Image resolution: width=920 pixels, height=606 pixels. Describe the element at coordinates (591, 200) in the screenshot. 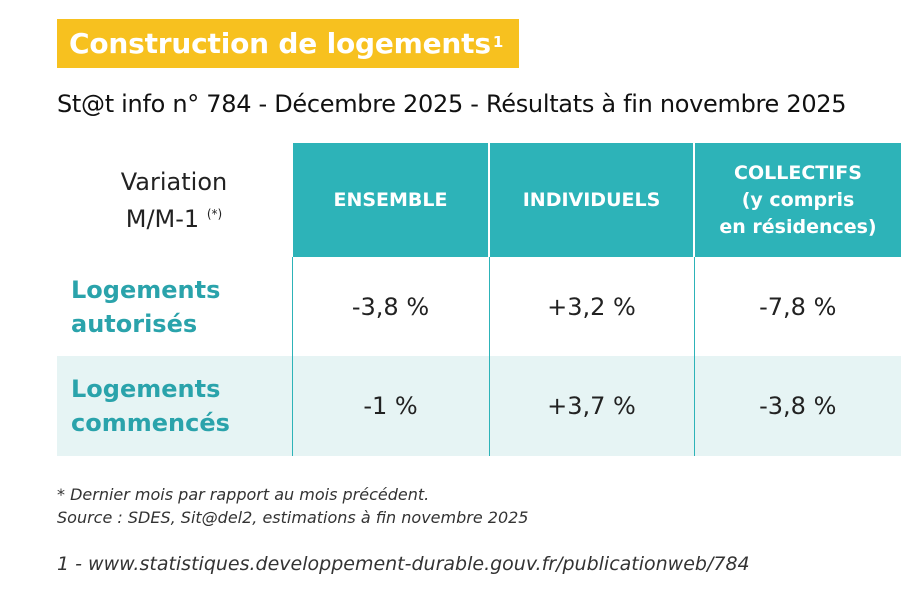

I see `column-header-individuels: INDIVIDUELS` at that location.